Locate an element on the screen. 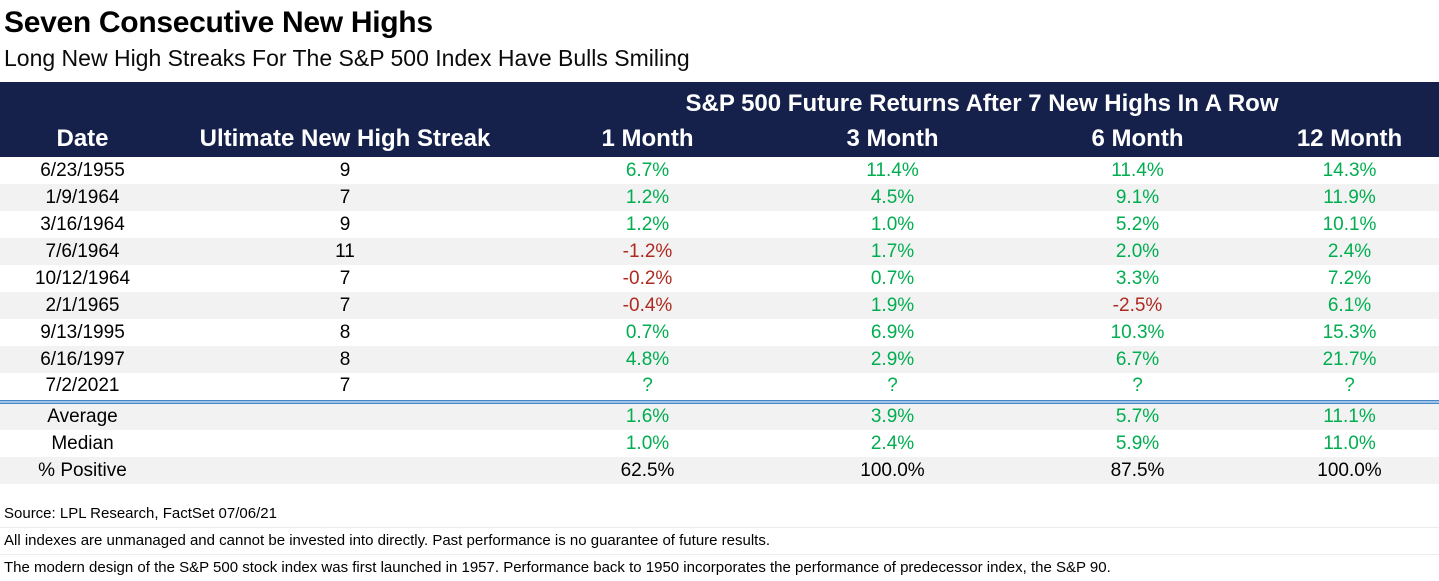 The image size is (1439, 581). return-cell: 4.5% is located at coordinates (892, 197).